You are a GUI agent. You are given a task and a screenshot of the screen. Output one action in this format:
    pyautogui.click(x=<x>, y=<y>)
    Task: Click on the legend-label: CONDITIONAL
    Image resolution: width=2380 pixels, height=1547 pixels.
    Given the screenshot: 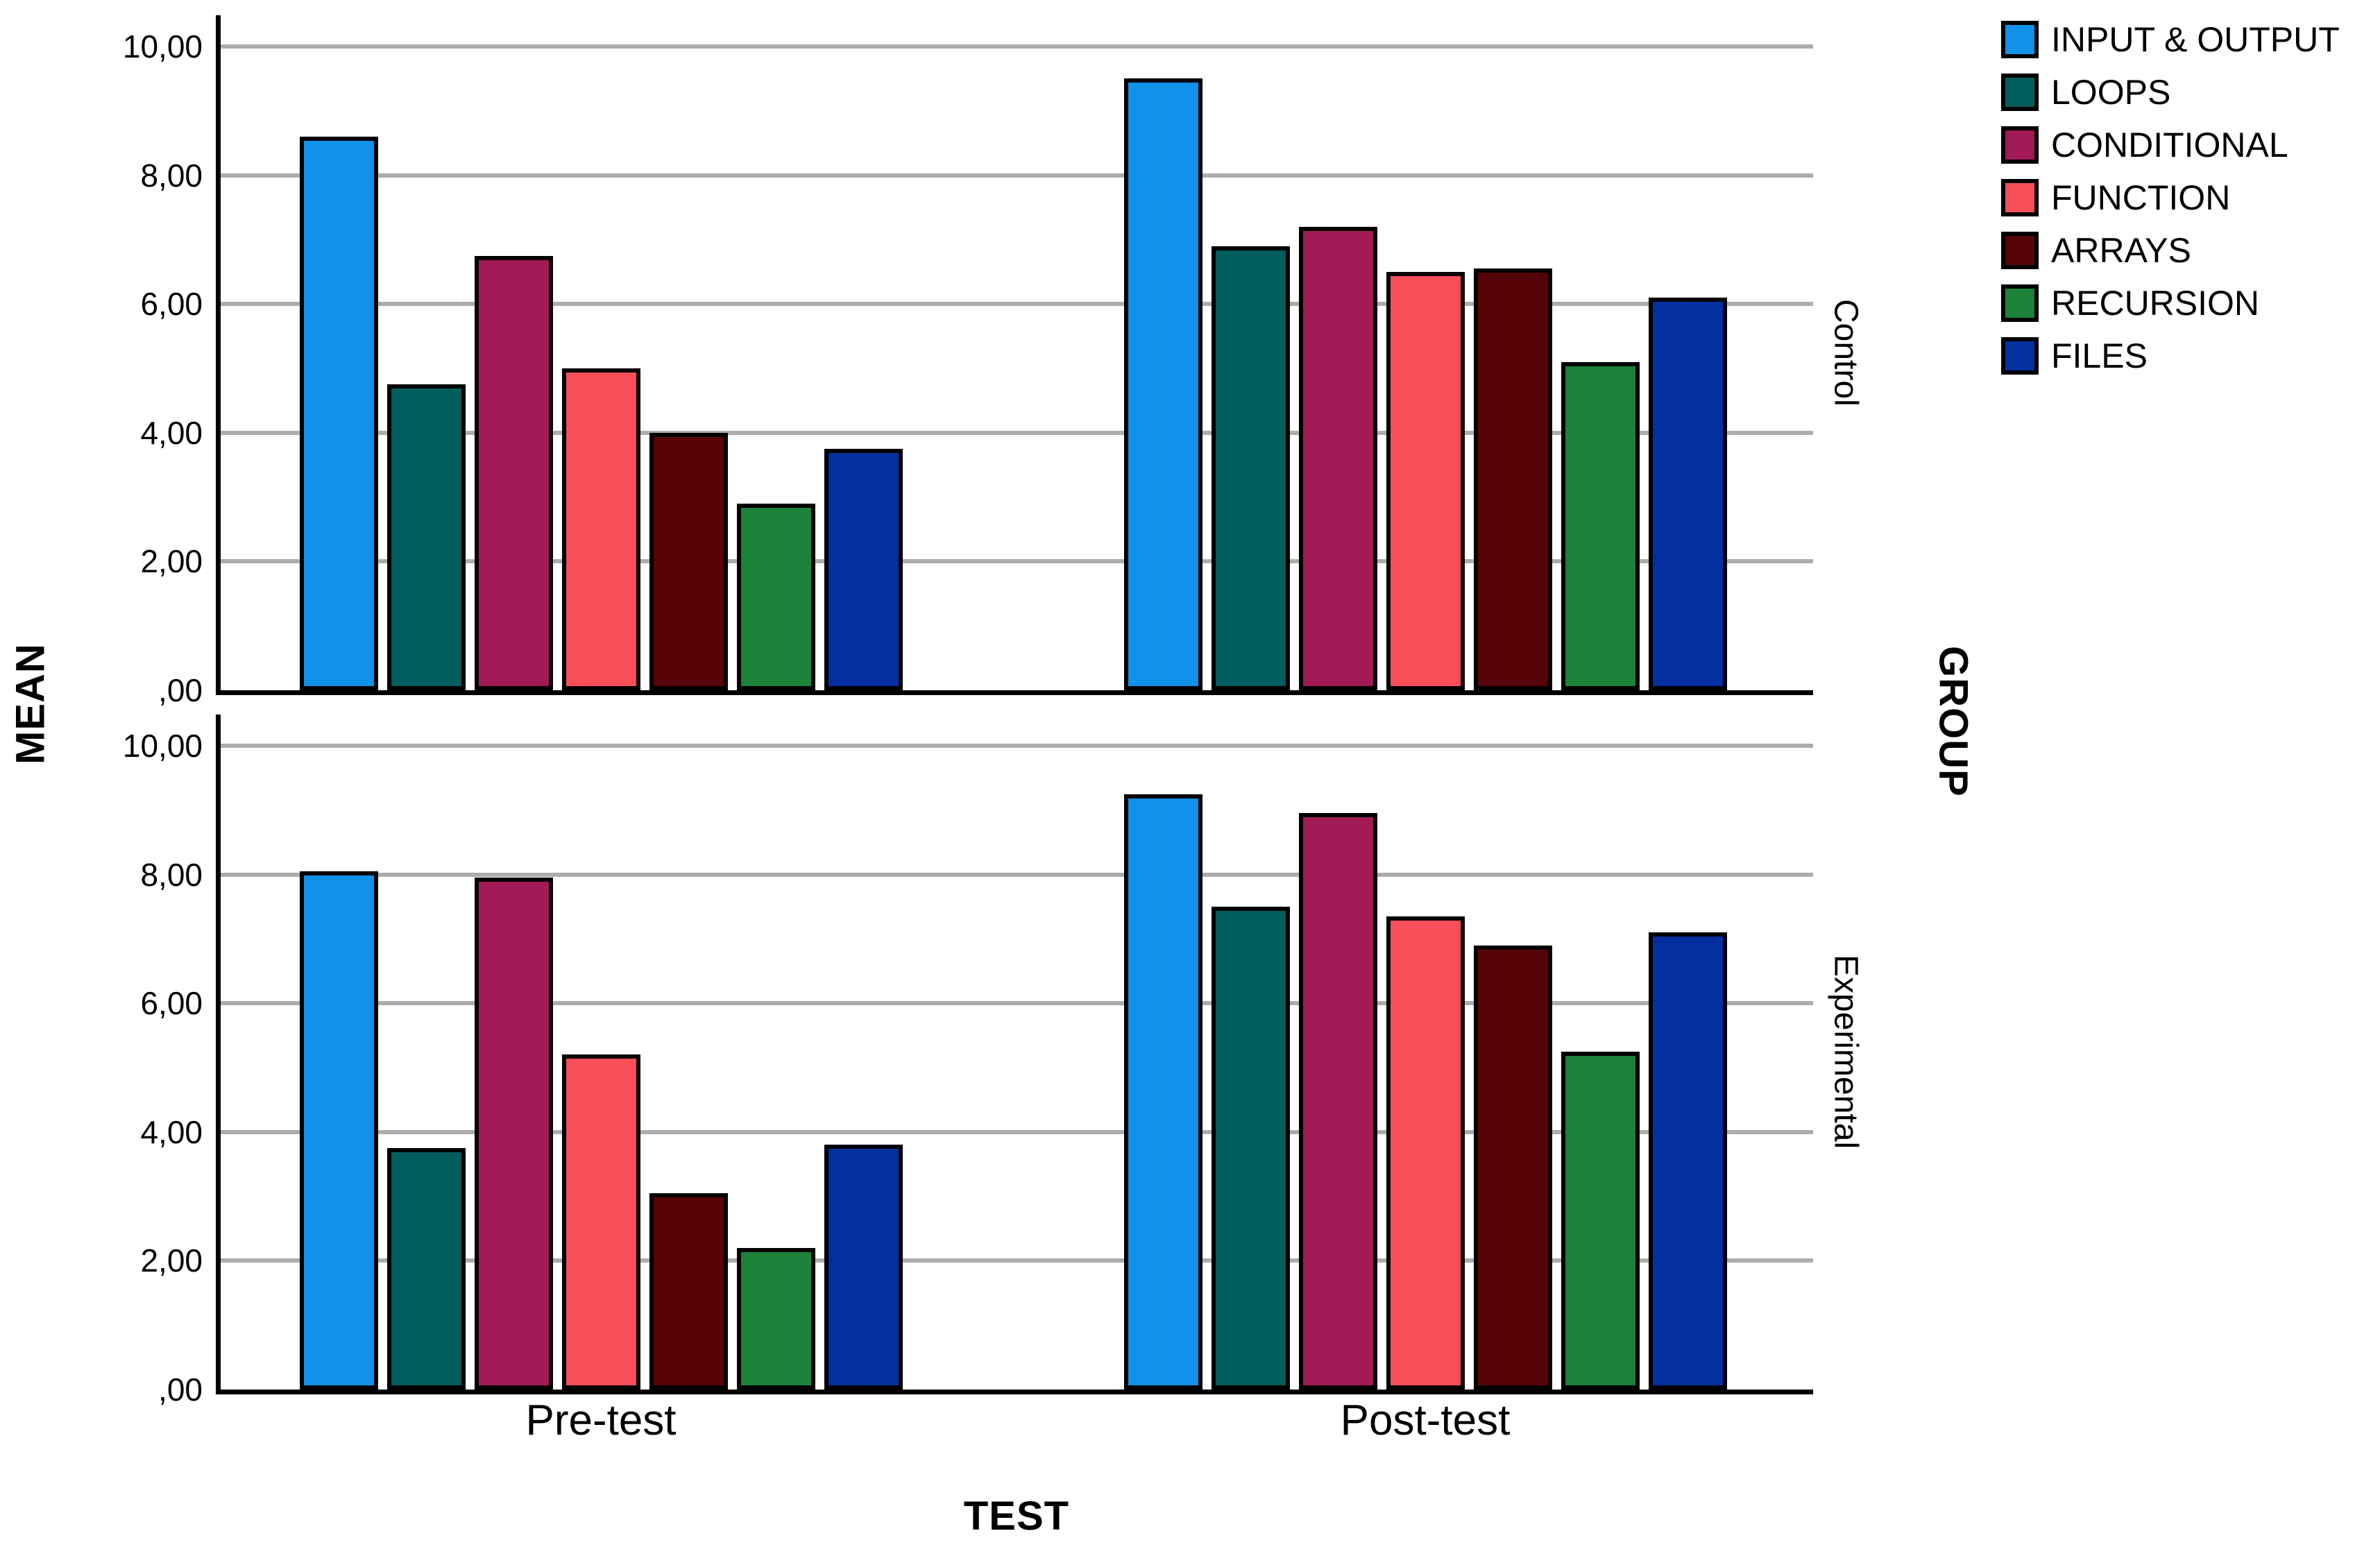 What is the action you would take?
    pyautogui.click(x=2169, y=145)
    